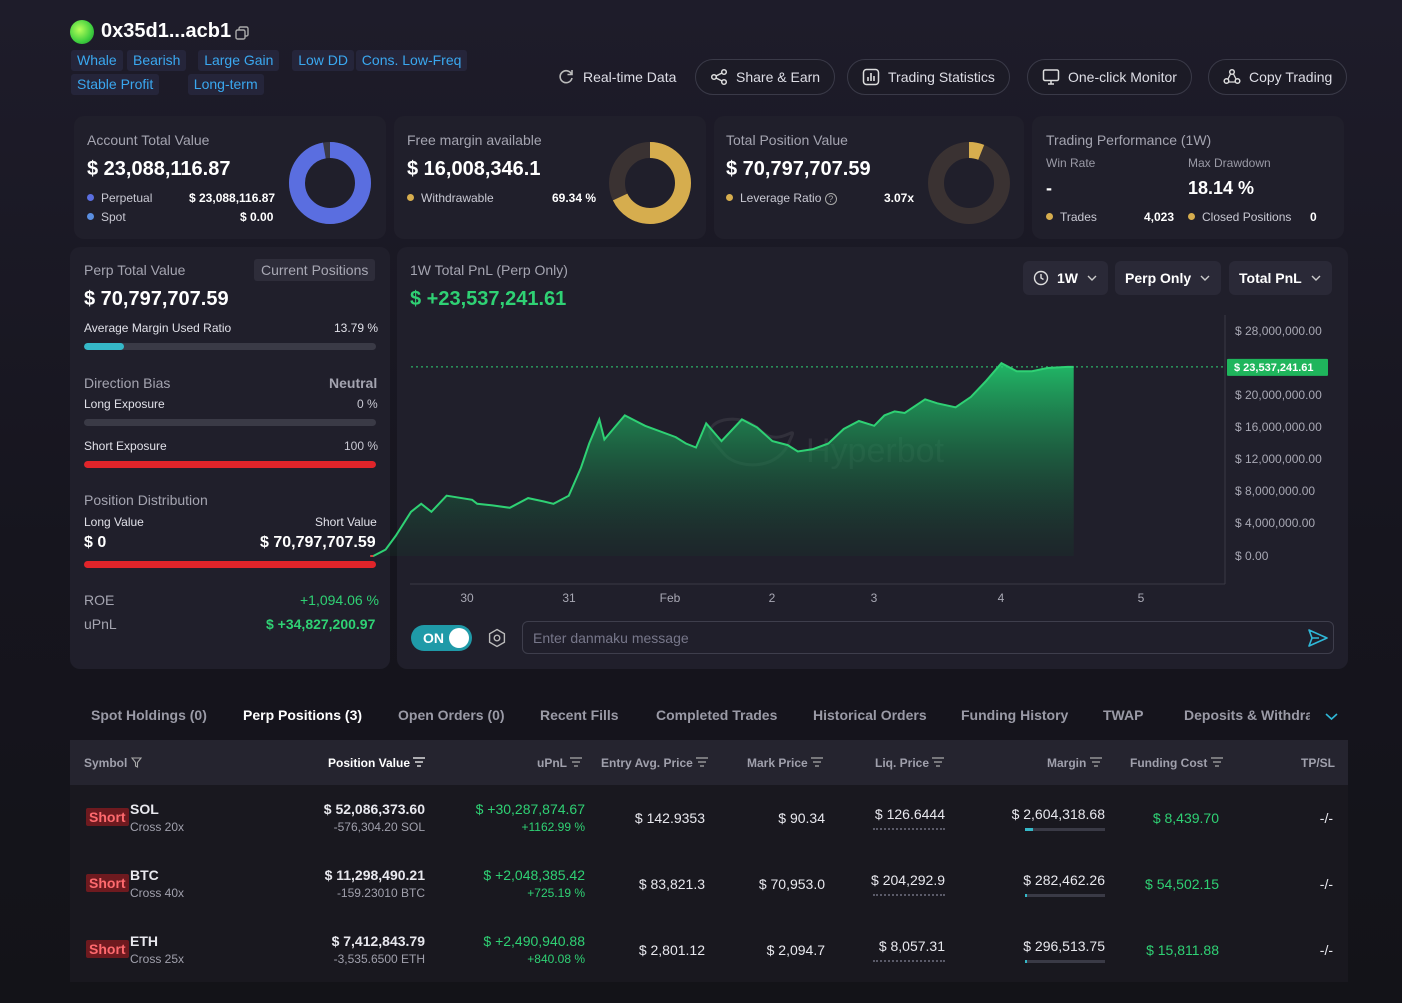 This screenshot has height=1003, width=1402. I want to click on column-header-position-value: Position Value, so click(377, 763).